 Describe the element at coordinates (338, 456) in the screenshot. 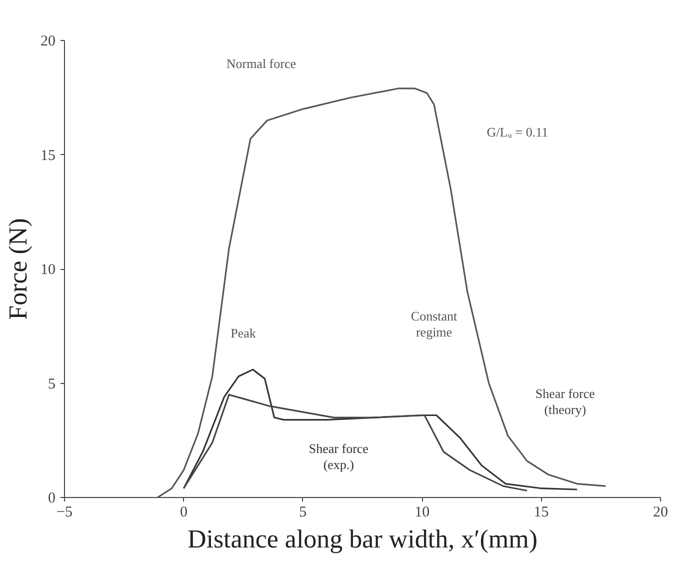

I see `series-label: Shear force (exp.)` at that location.